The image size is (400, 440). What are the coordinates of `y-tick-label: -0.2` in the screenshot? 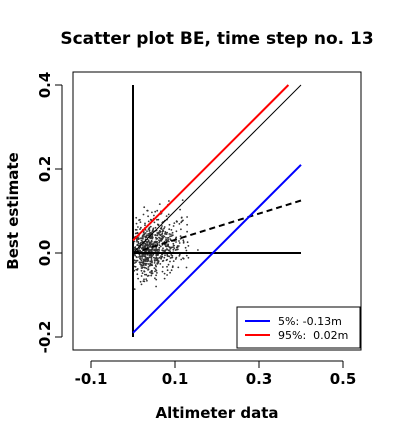 It's located at (45, 337).